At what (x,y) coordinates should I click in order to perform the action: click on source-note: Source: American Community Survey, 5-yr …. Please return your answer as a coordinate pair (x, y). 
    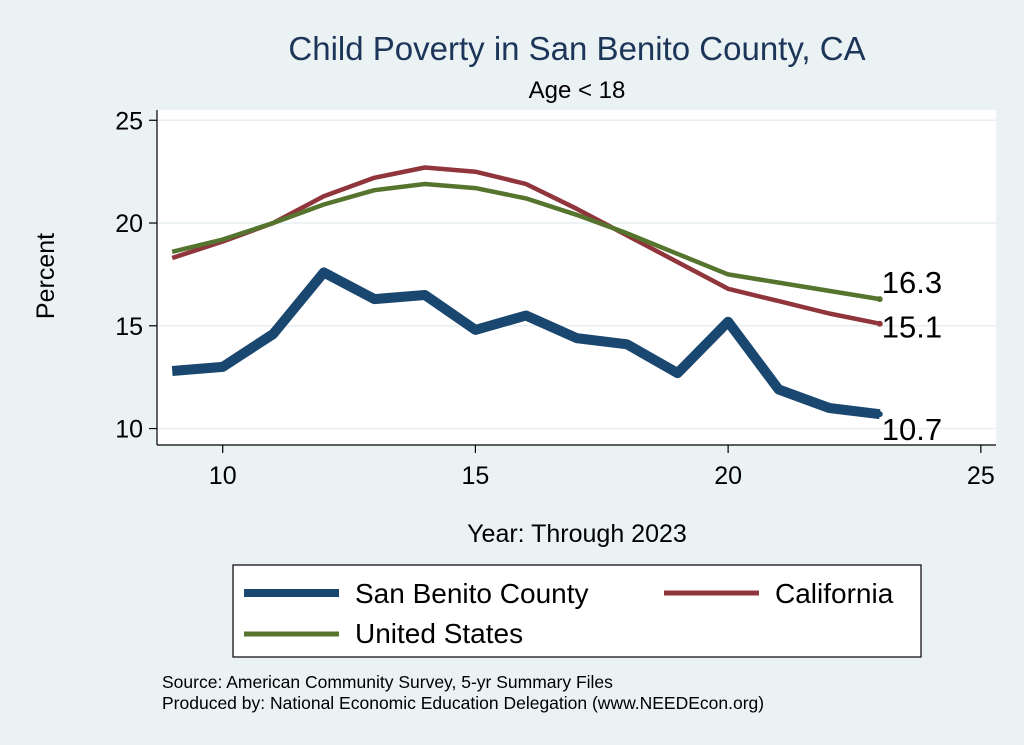
    Looking at the image, I should click on (387, 682).